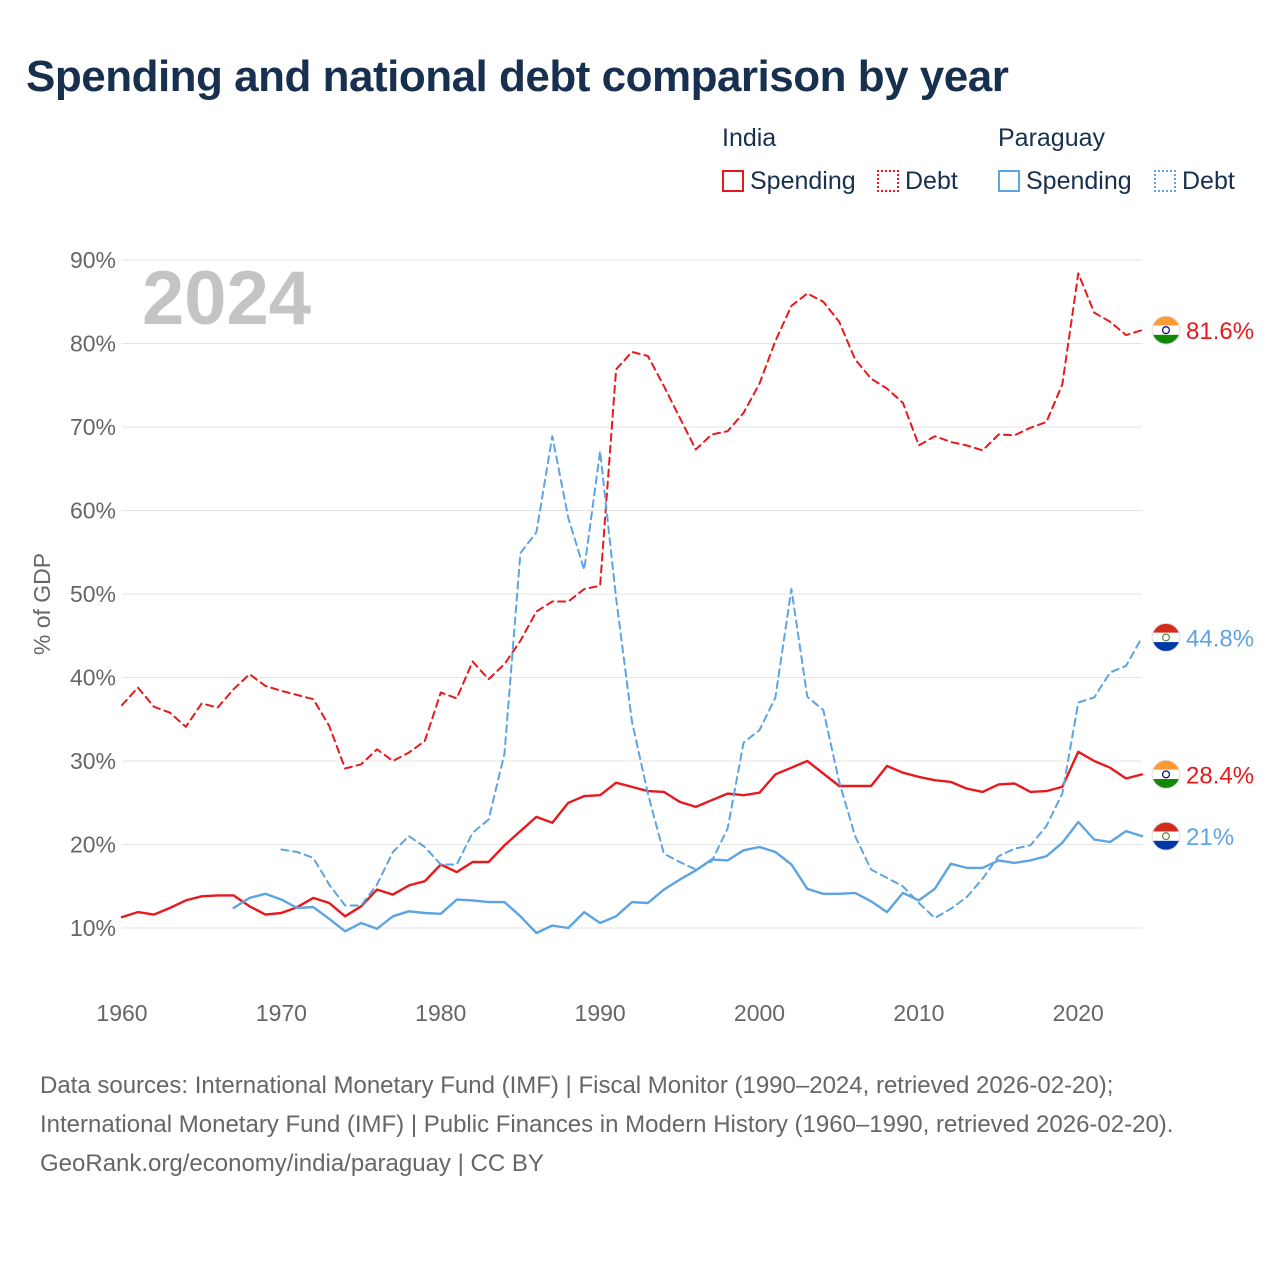 This screenshot has width=1280, height=1280. What do you see at coordinates (749, 138) in the screenshot?
I see `legend-country-india: India` at bounding box center [749, 138].